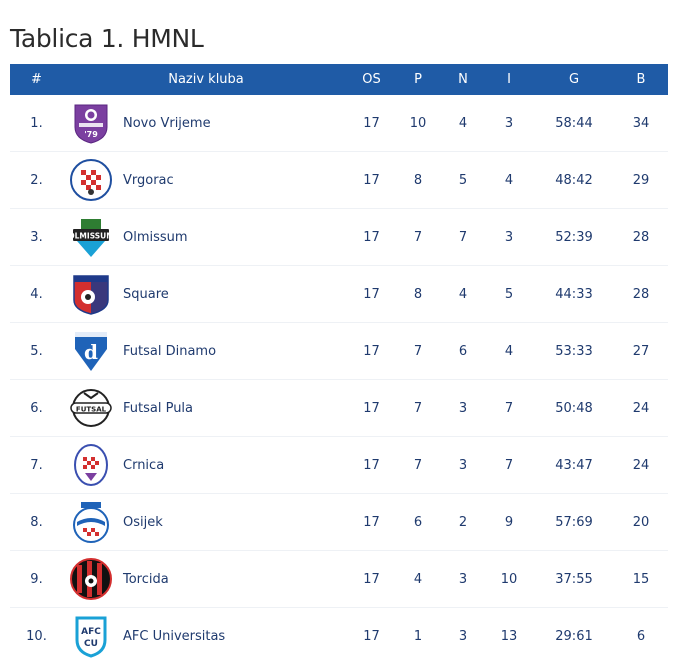 The height and width of the screenshot is (664, 692). What do you see at coordinates (206, 465) in the screenshot?
I see `club-cell: Crnica` at bounding box center [206, 465].